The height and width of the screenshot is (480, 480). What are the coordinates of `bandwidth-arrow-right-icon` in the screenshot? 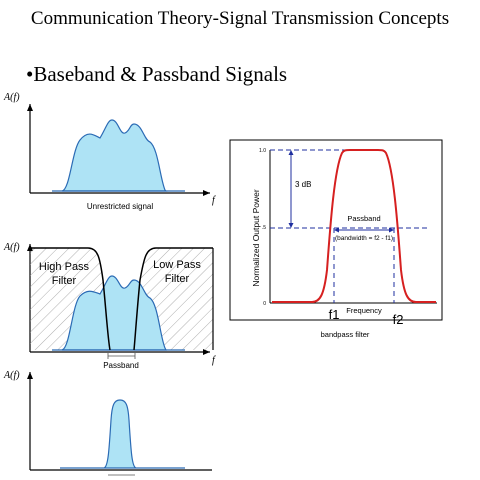 It's located at (391, 230).